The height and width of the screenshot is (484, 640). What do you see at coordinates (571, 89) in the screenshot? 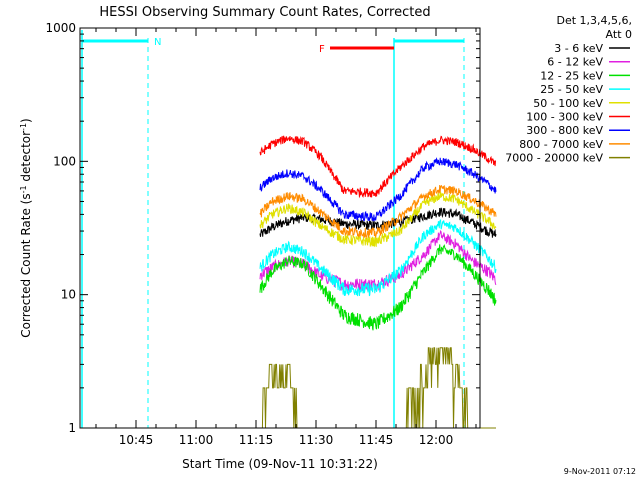
I see `legend-entry-label: 25 - 50 keV` at bounding box center [571, 89].